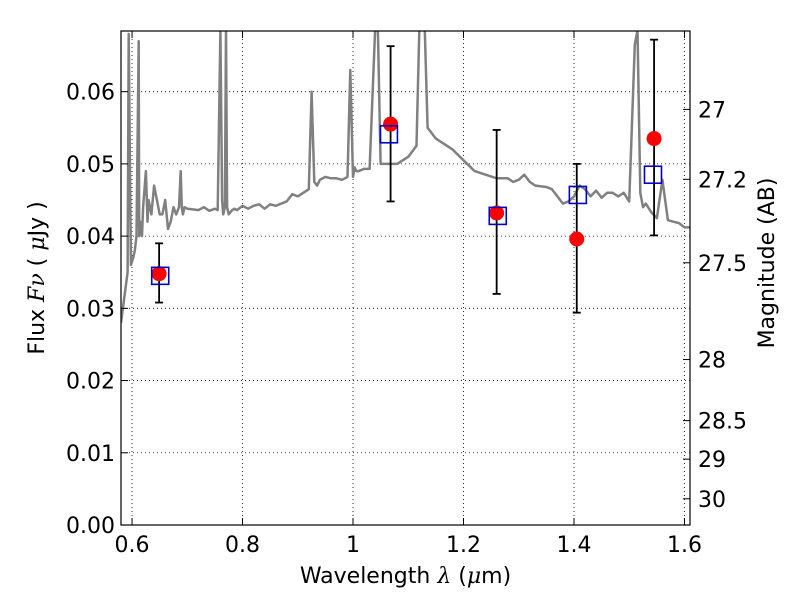  I want to click on x-tick-label-3: 1.2, so click(463, 545).